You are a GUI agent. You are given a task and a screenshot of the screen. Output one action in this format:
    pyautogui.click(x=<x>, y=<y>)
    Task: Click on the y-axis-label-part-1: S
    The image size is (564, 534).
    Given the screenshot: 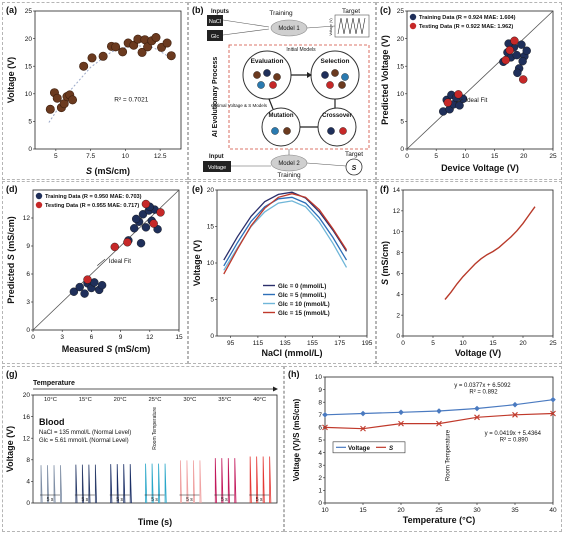 What is the action you would take?
    pyautogui.click(x=11, y=257)
    